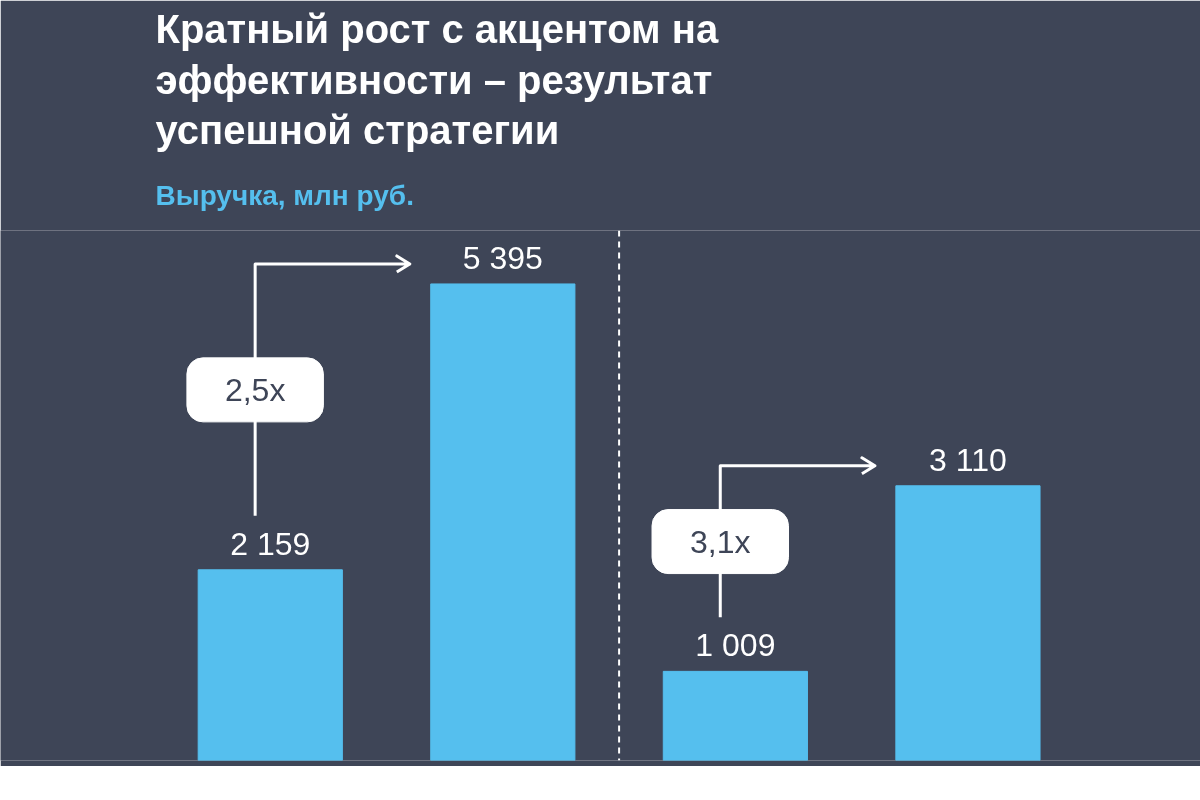 The height and width of the screenshot is (800, 1200). I want to click on data-label: 5 395, so click(502, 257).